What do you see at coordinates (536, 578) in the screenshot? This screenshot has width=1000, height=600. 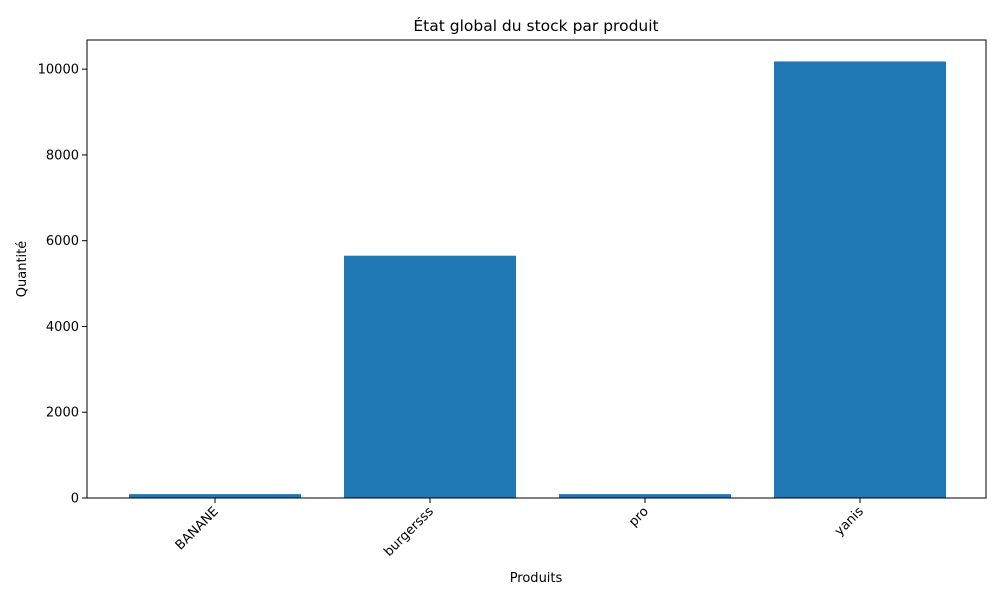 I see `x-axis-label: Produits` at bounding box center [536, 578].